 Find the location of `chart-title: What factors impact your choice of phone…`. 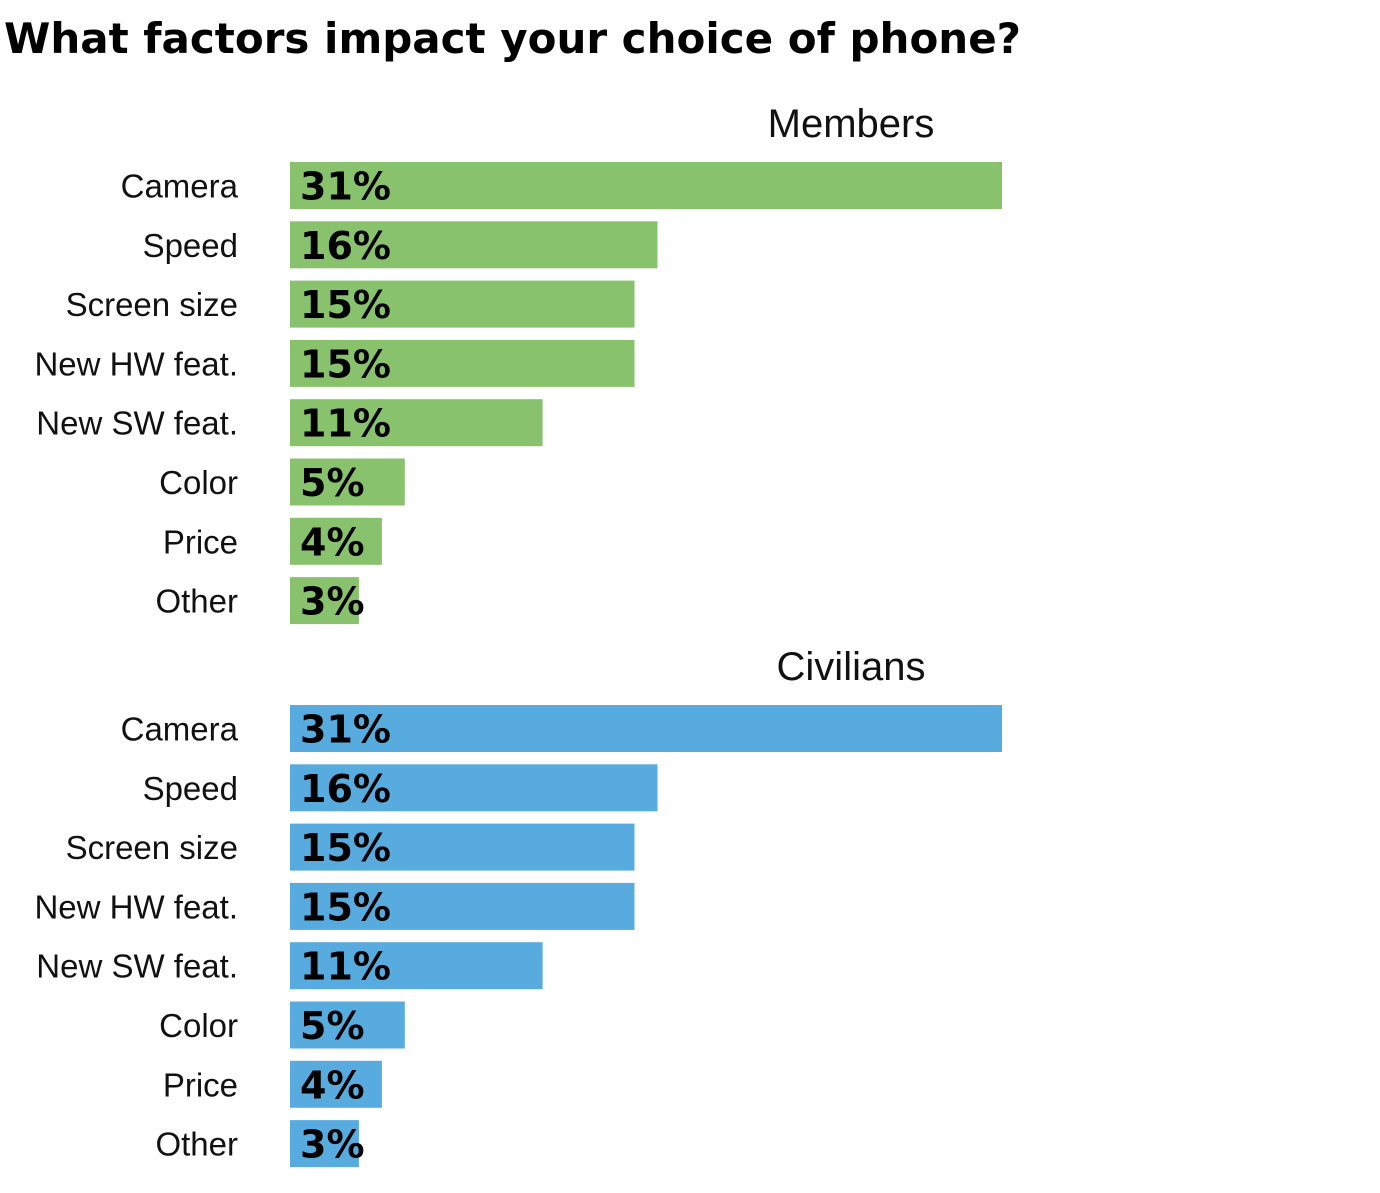

chart-title: What factors impact your choice of phone… is located at coordinates (512, 38).